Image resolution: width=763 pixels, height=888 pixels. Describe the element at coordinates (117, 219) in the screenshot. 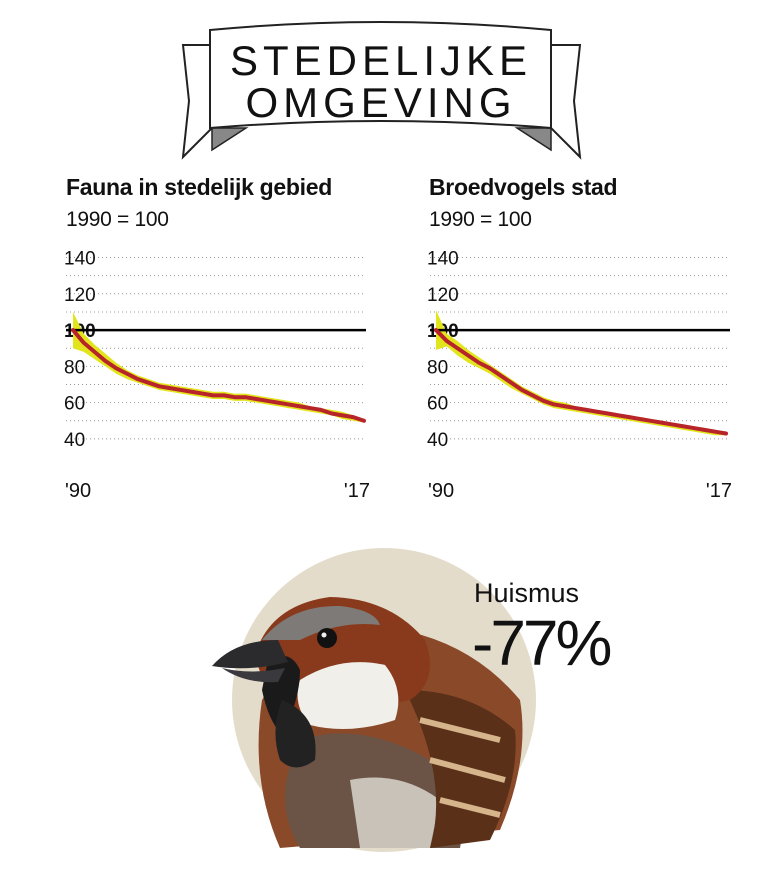

I see `chart-1-subtitle: 1990 = 100` at that location.